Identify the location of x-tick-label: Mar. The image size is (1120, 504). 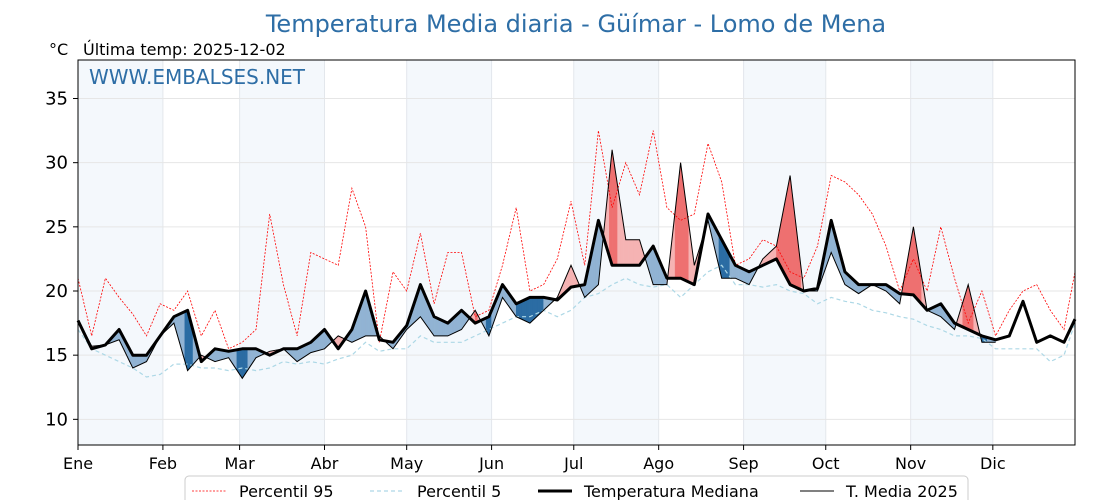
(240, 463).